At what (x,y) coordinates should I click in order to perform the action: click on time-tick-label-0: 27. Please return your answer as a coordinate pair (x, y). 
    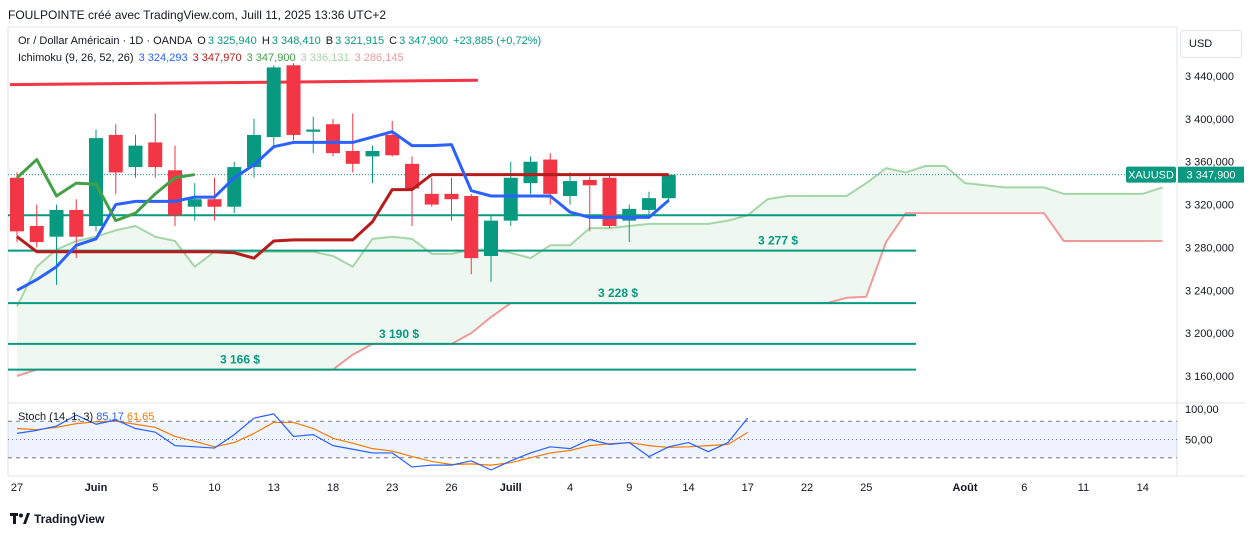
    Looking at the image, I should click on (17, 488).